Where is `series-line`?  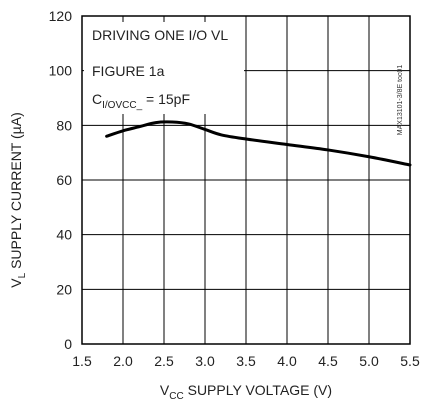
series-line is located at coordinates (258, 143).